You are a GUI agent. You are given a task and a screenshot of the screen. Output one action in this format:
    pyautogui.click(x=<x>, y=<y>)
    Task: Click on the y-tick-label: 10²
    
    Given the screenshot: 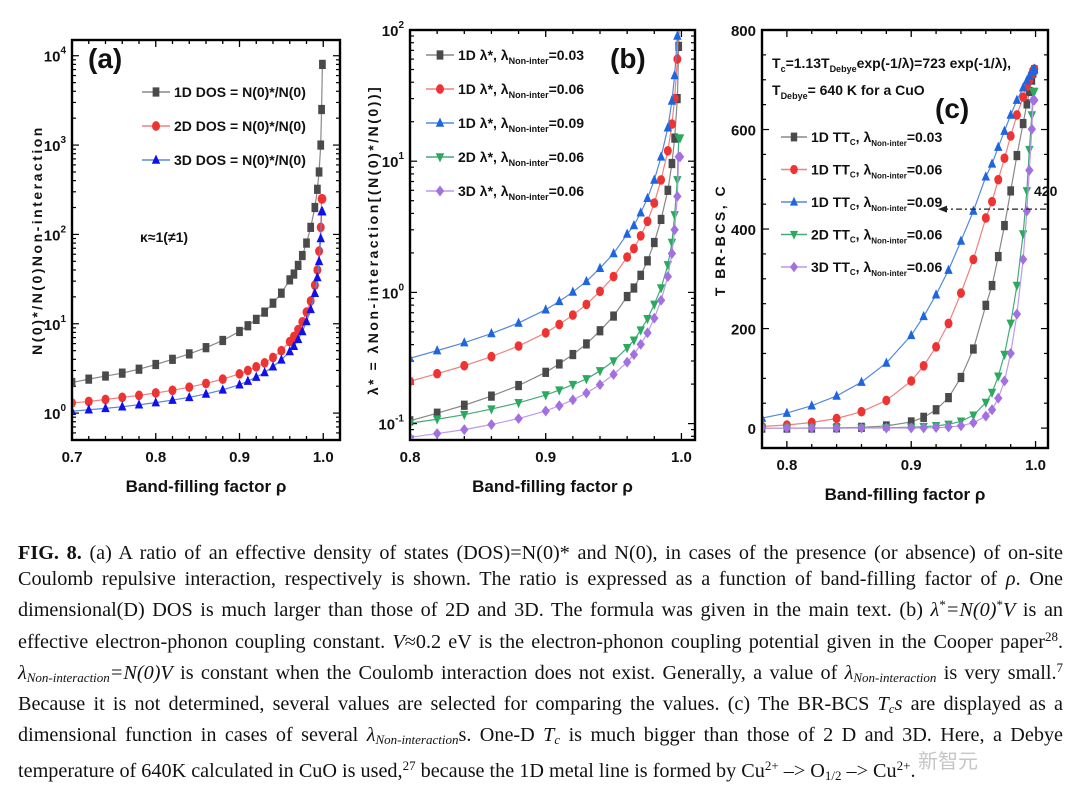 What is the action you would take?
    pyautogui.click(x=55, y=234)
    